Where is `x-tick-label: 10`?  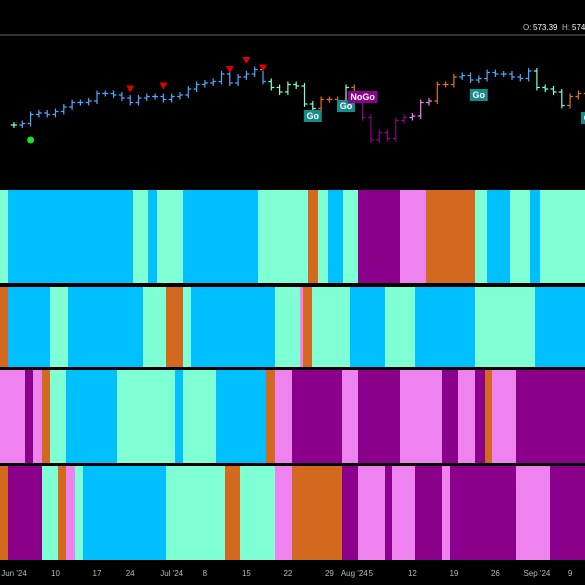 x-tick-label: 10 is located at coordinates (55, 573).